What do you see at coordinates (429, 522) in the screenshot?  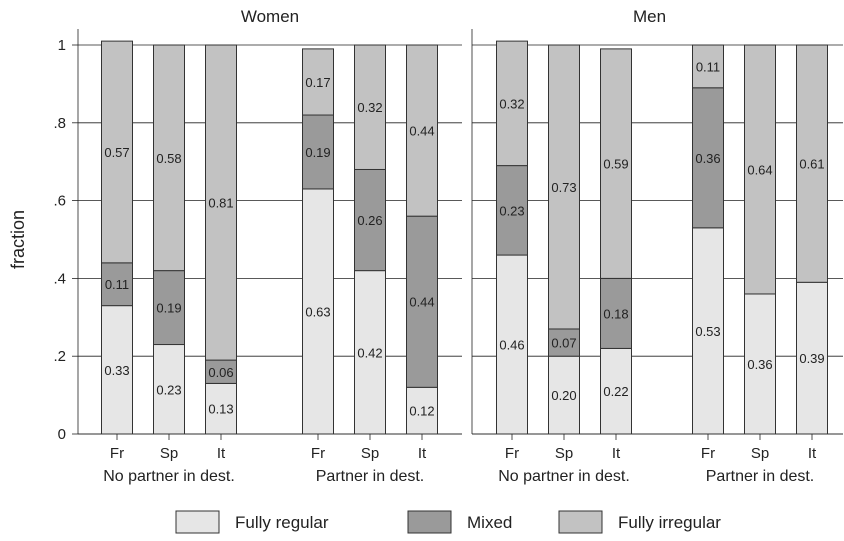 I see `legend-swatch-mixed` at bounding box center [429, 522].